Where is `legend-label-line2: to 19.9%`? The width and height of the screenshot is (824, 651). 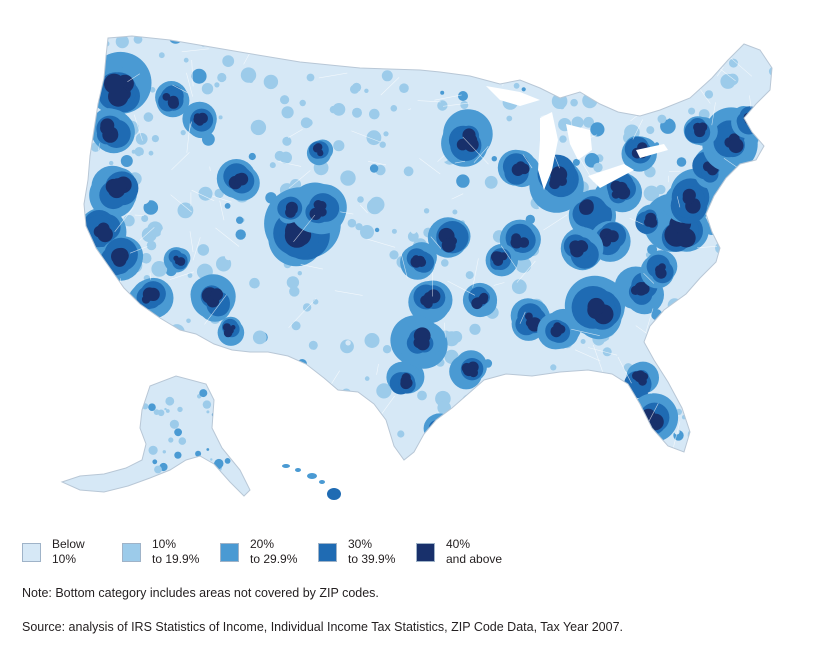
legend-label-line2: to 19.9% is located at coordinates (176, 559).